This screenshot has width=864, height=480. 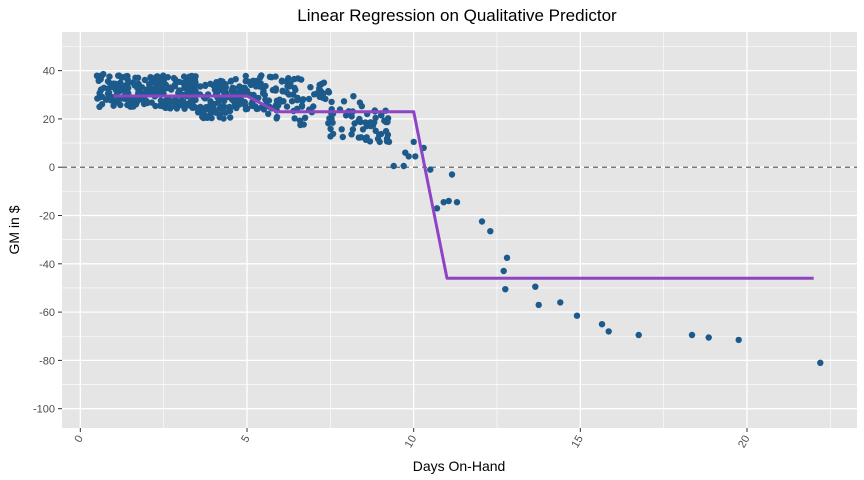 I want to click on x-tick-label: 10, so click(x=411, y=442).